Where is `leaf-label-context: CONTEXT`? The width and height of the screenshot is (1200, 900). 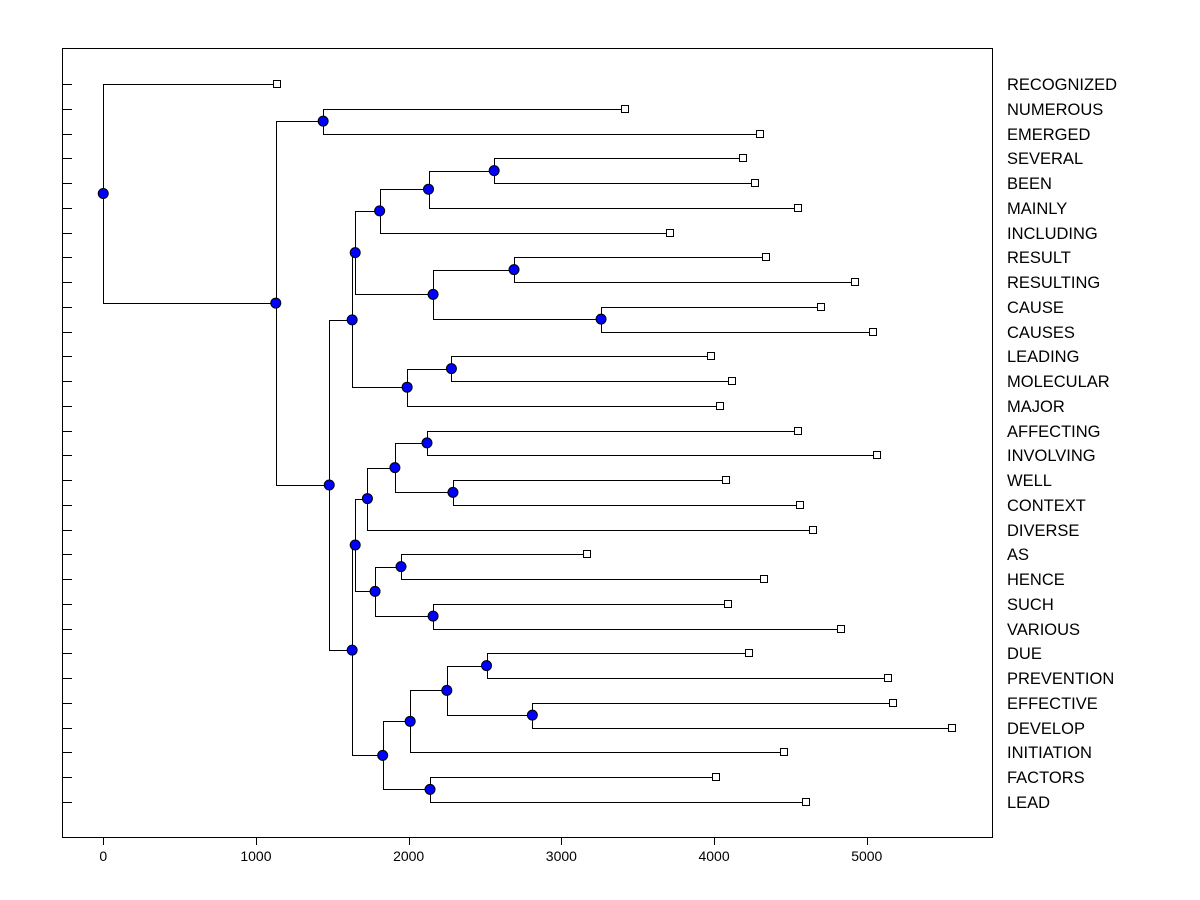
leaf-label-context: CONTEXT is located at coordinates (1046, 506).